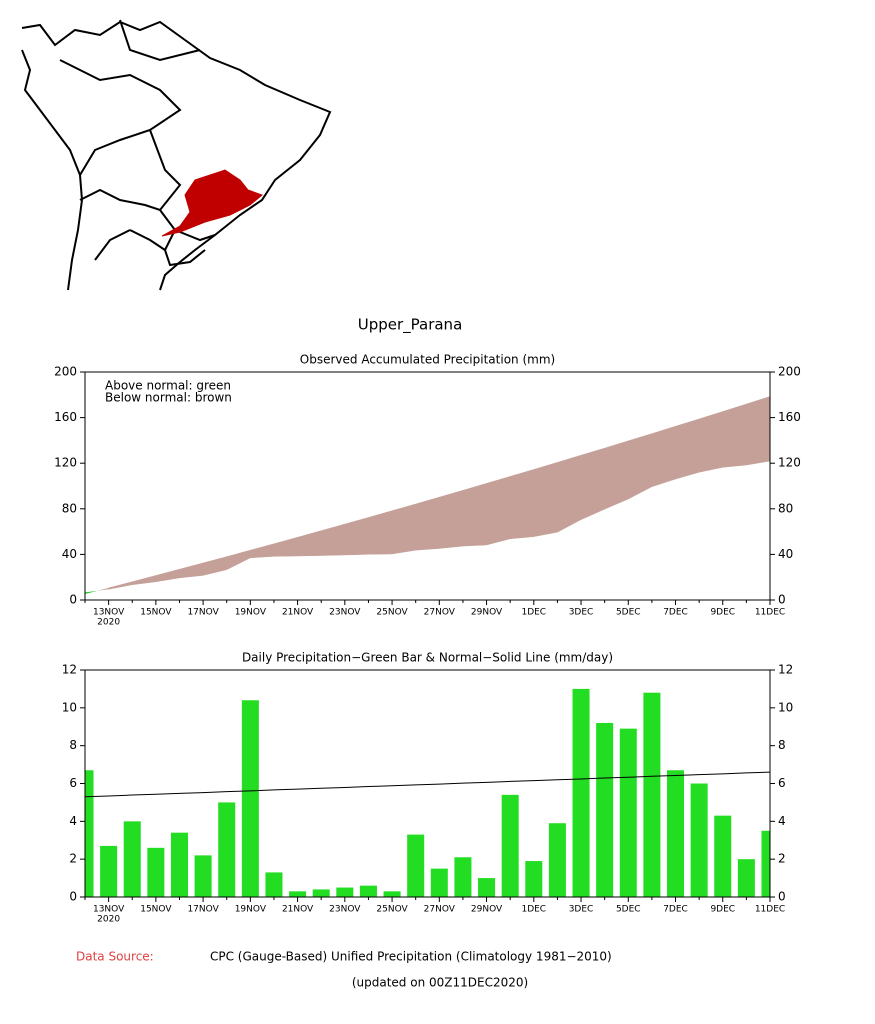 This screenshot has width=875, height=1024. Describe the element at coordinates (440, 613) in the screenshot. I see `x-tick-label: 27NOV` at that location.